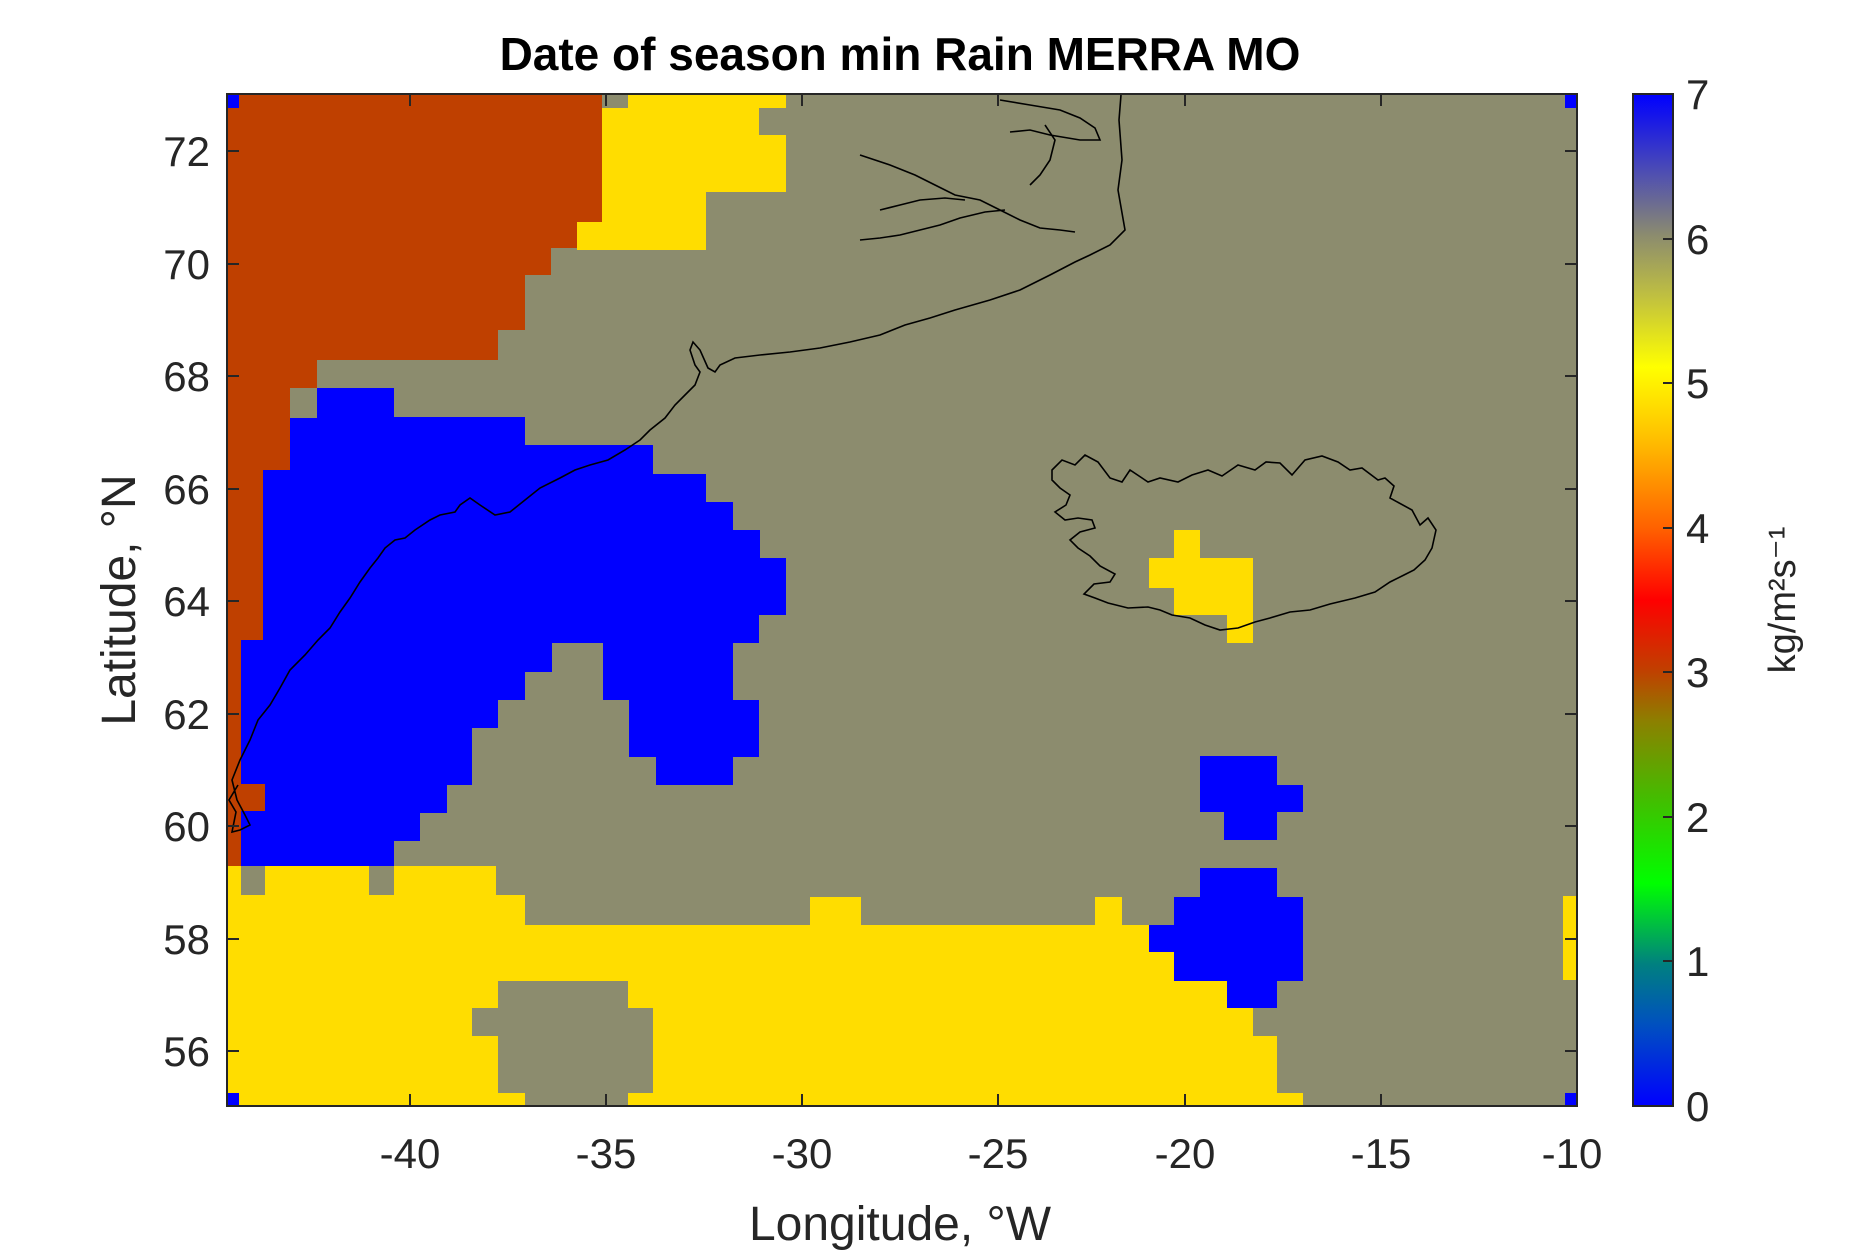 The height and width of the screenshot is (1250, 1875). Describe the element at coordinates (186, 826) in the screenshot. I see `y-tick-label: 60` at that location.